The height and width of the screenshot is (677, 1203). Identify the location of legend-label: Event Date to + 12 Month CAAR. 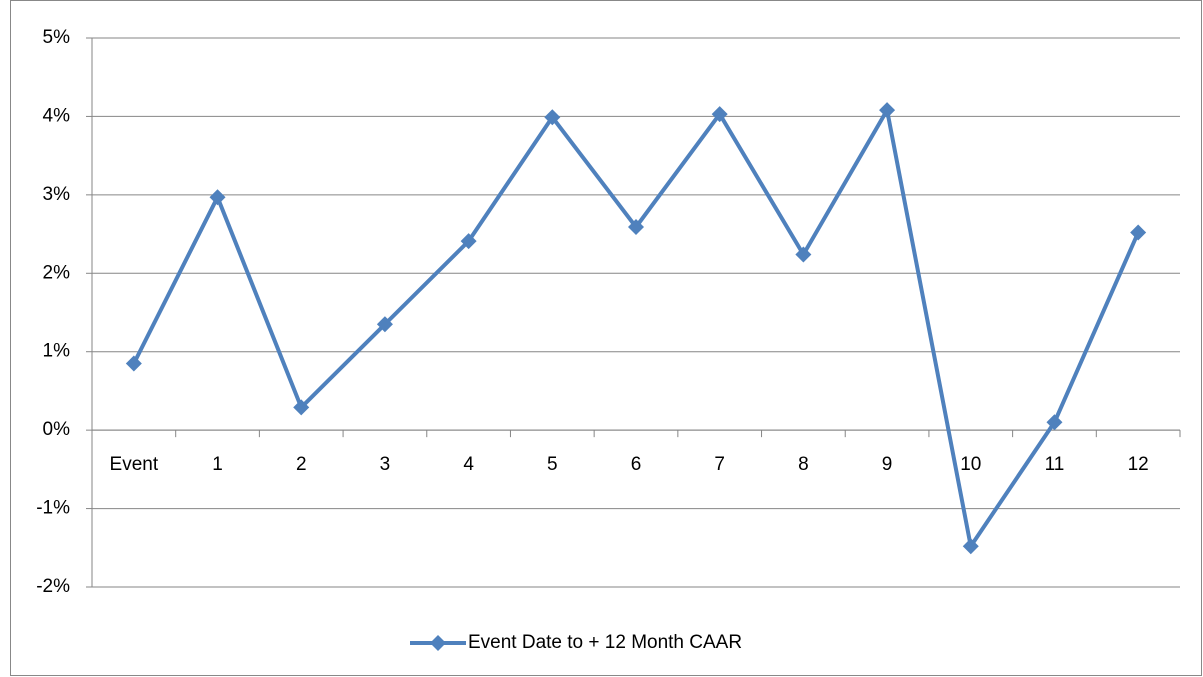
(605, 642).